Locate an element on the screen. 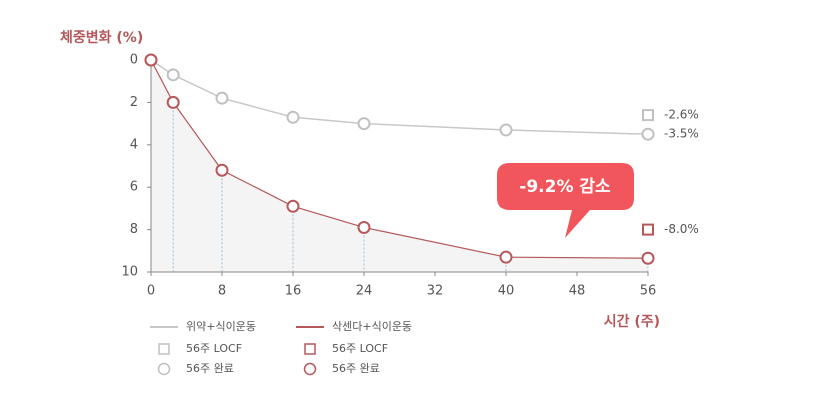  locf-label: -2.6% is located at coordinates (681, 115).